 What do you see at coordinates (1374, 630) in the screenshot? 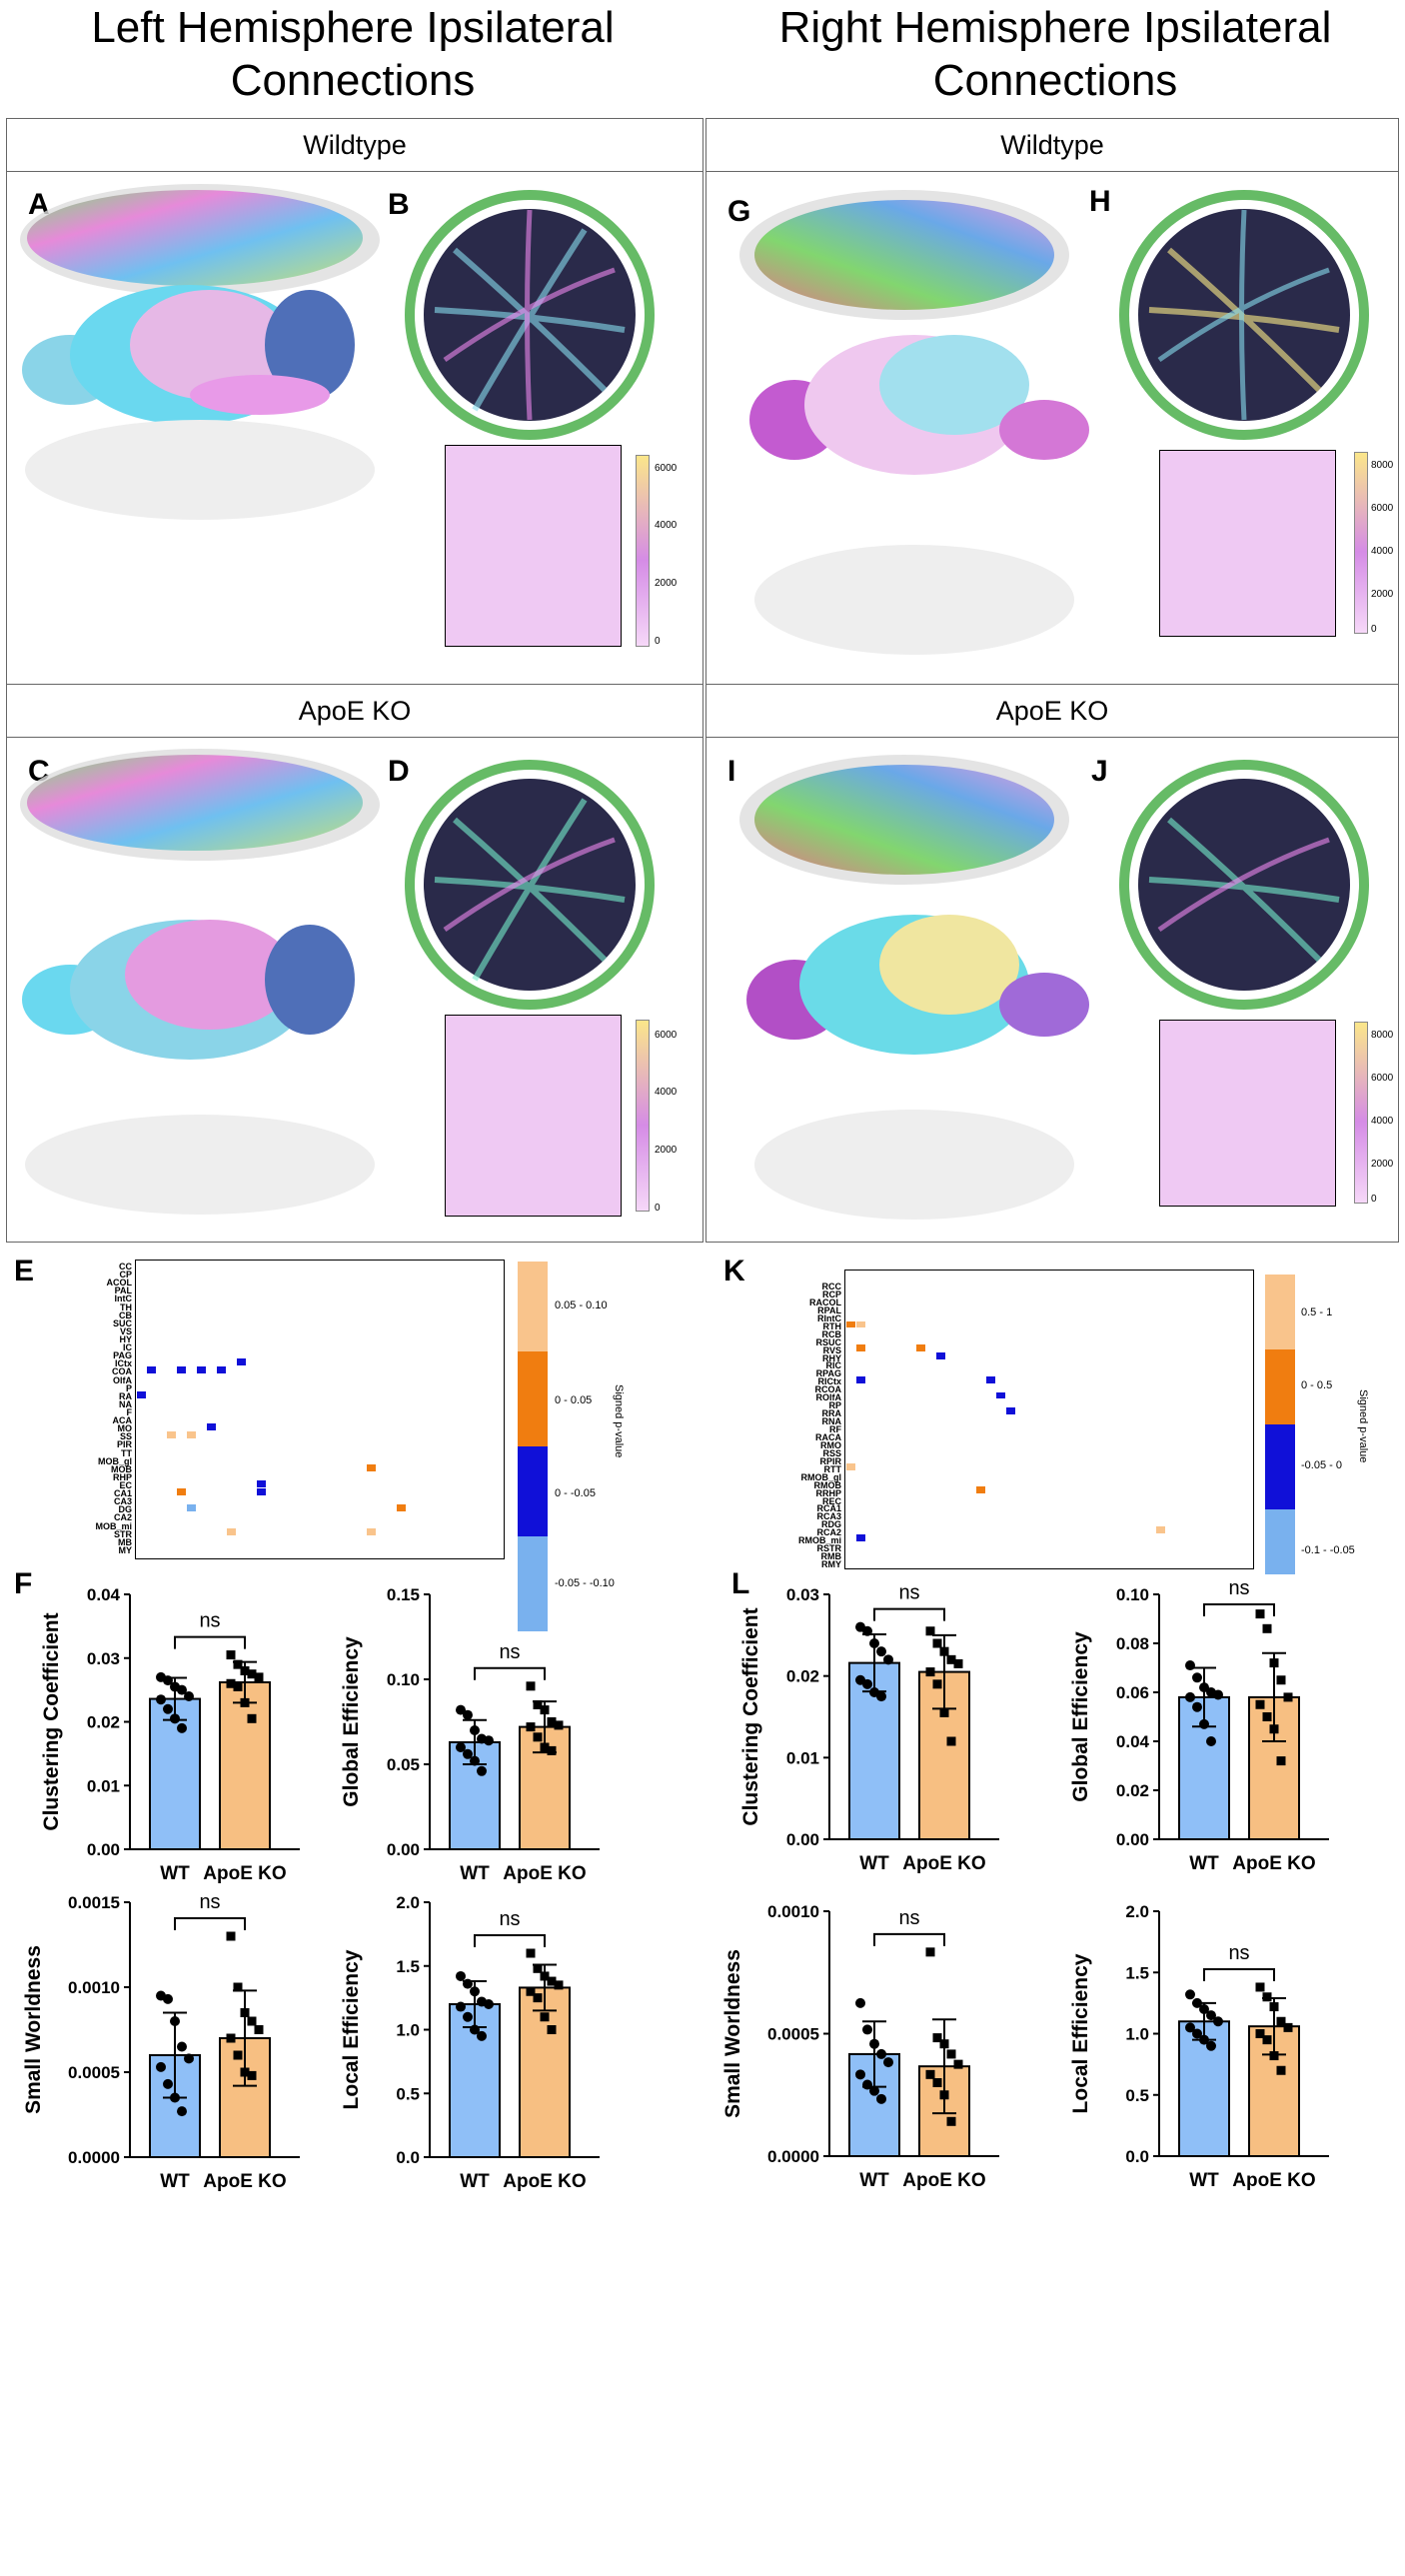
I see `colorbar-h-tick: 0` at bounding box center [1374, 630].